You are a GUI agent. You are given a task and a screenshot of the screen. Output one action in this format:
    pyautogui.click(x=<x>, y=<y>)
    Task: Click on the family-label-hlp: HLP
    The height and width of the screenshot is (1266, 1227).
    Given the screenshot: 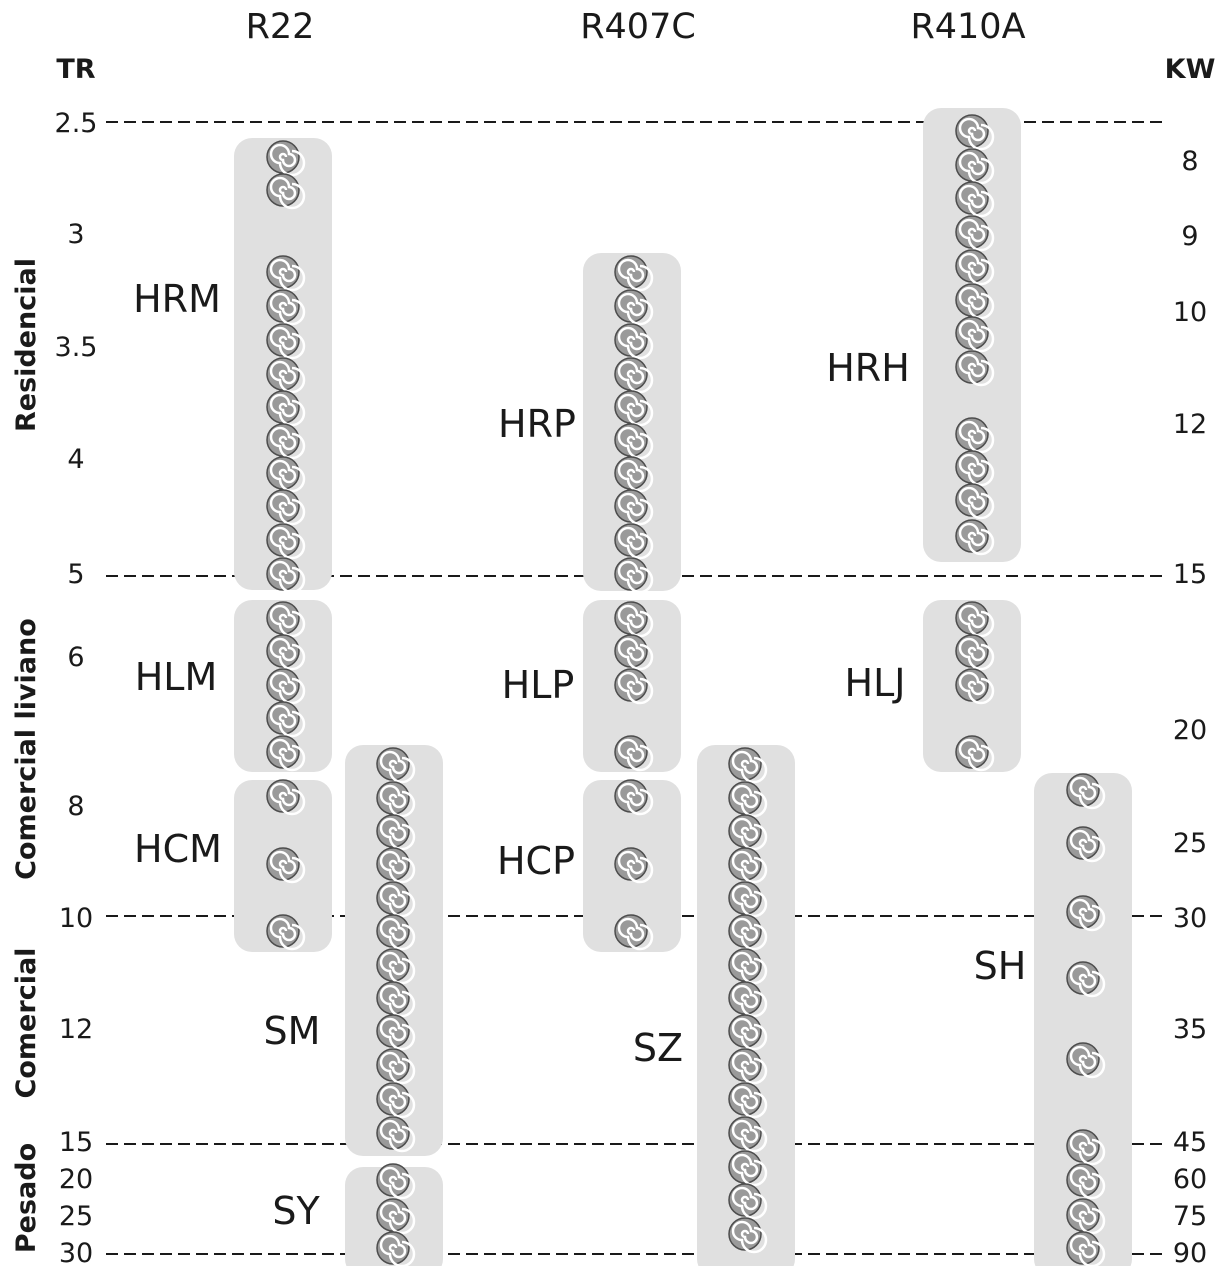 What is the action you would take?
    pyautogui.click(x=538, y=685)
    